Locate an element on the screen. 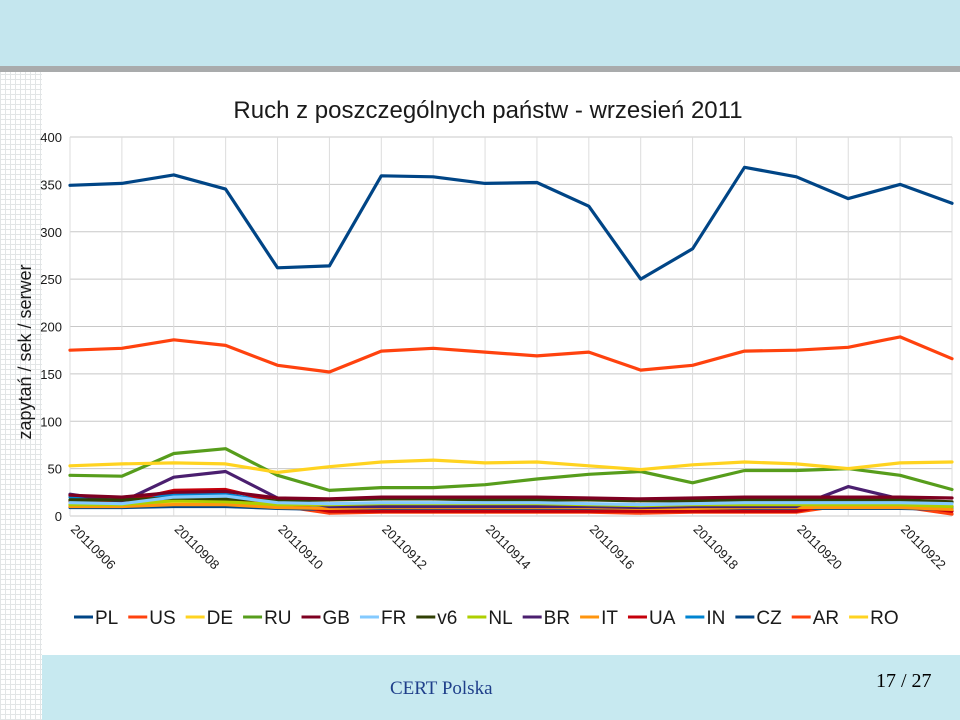 The height and width of the screenshot is (720, 960). y-tick-label: 350 is located at coordinates (51, 184).